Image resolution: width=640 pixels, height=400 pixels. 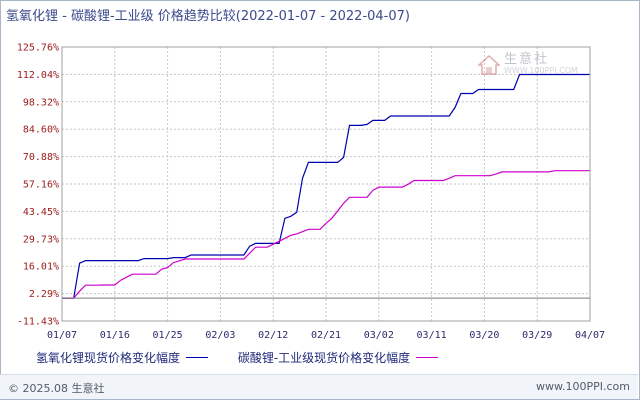 What do you see at coordinates (541, 70) in the screenshot?
I see `watermark-url: WWW.100PPI.COM` at bounding box center [541, 70].